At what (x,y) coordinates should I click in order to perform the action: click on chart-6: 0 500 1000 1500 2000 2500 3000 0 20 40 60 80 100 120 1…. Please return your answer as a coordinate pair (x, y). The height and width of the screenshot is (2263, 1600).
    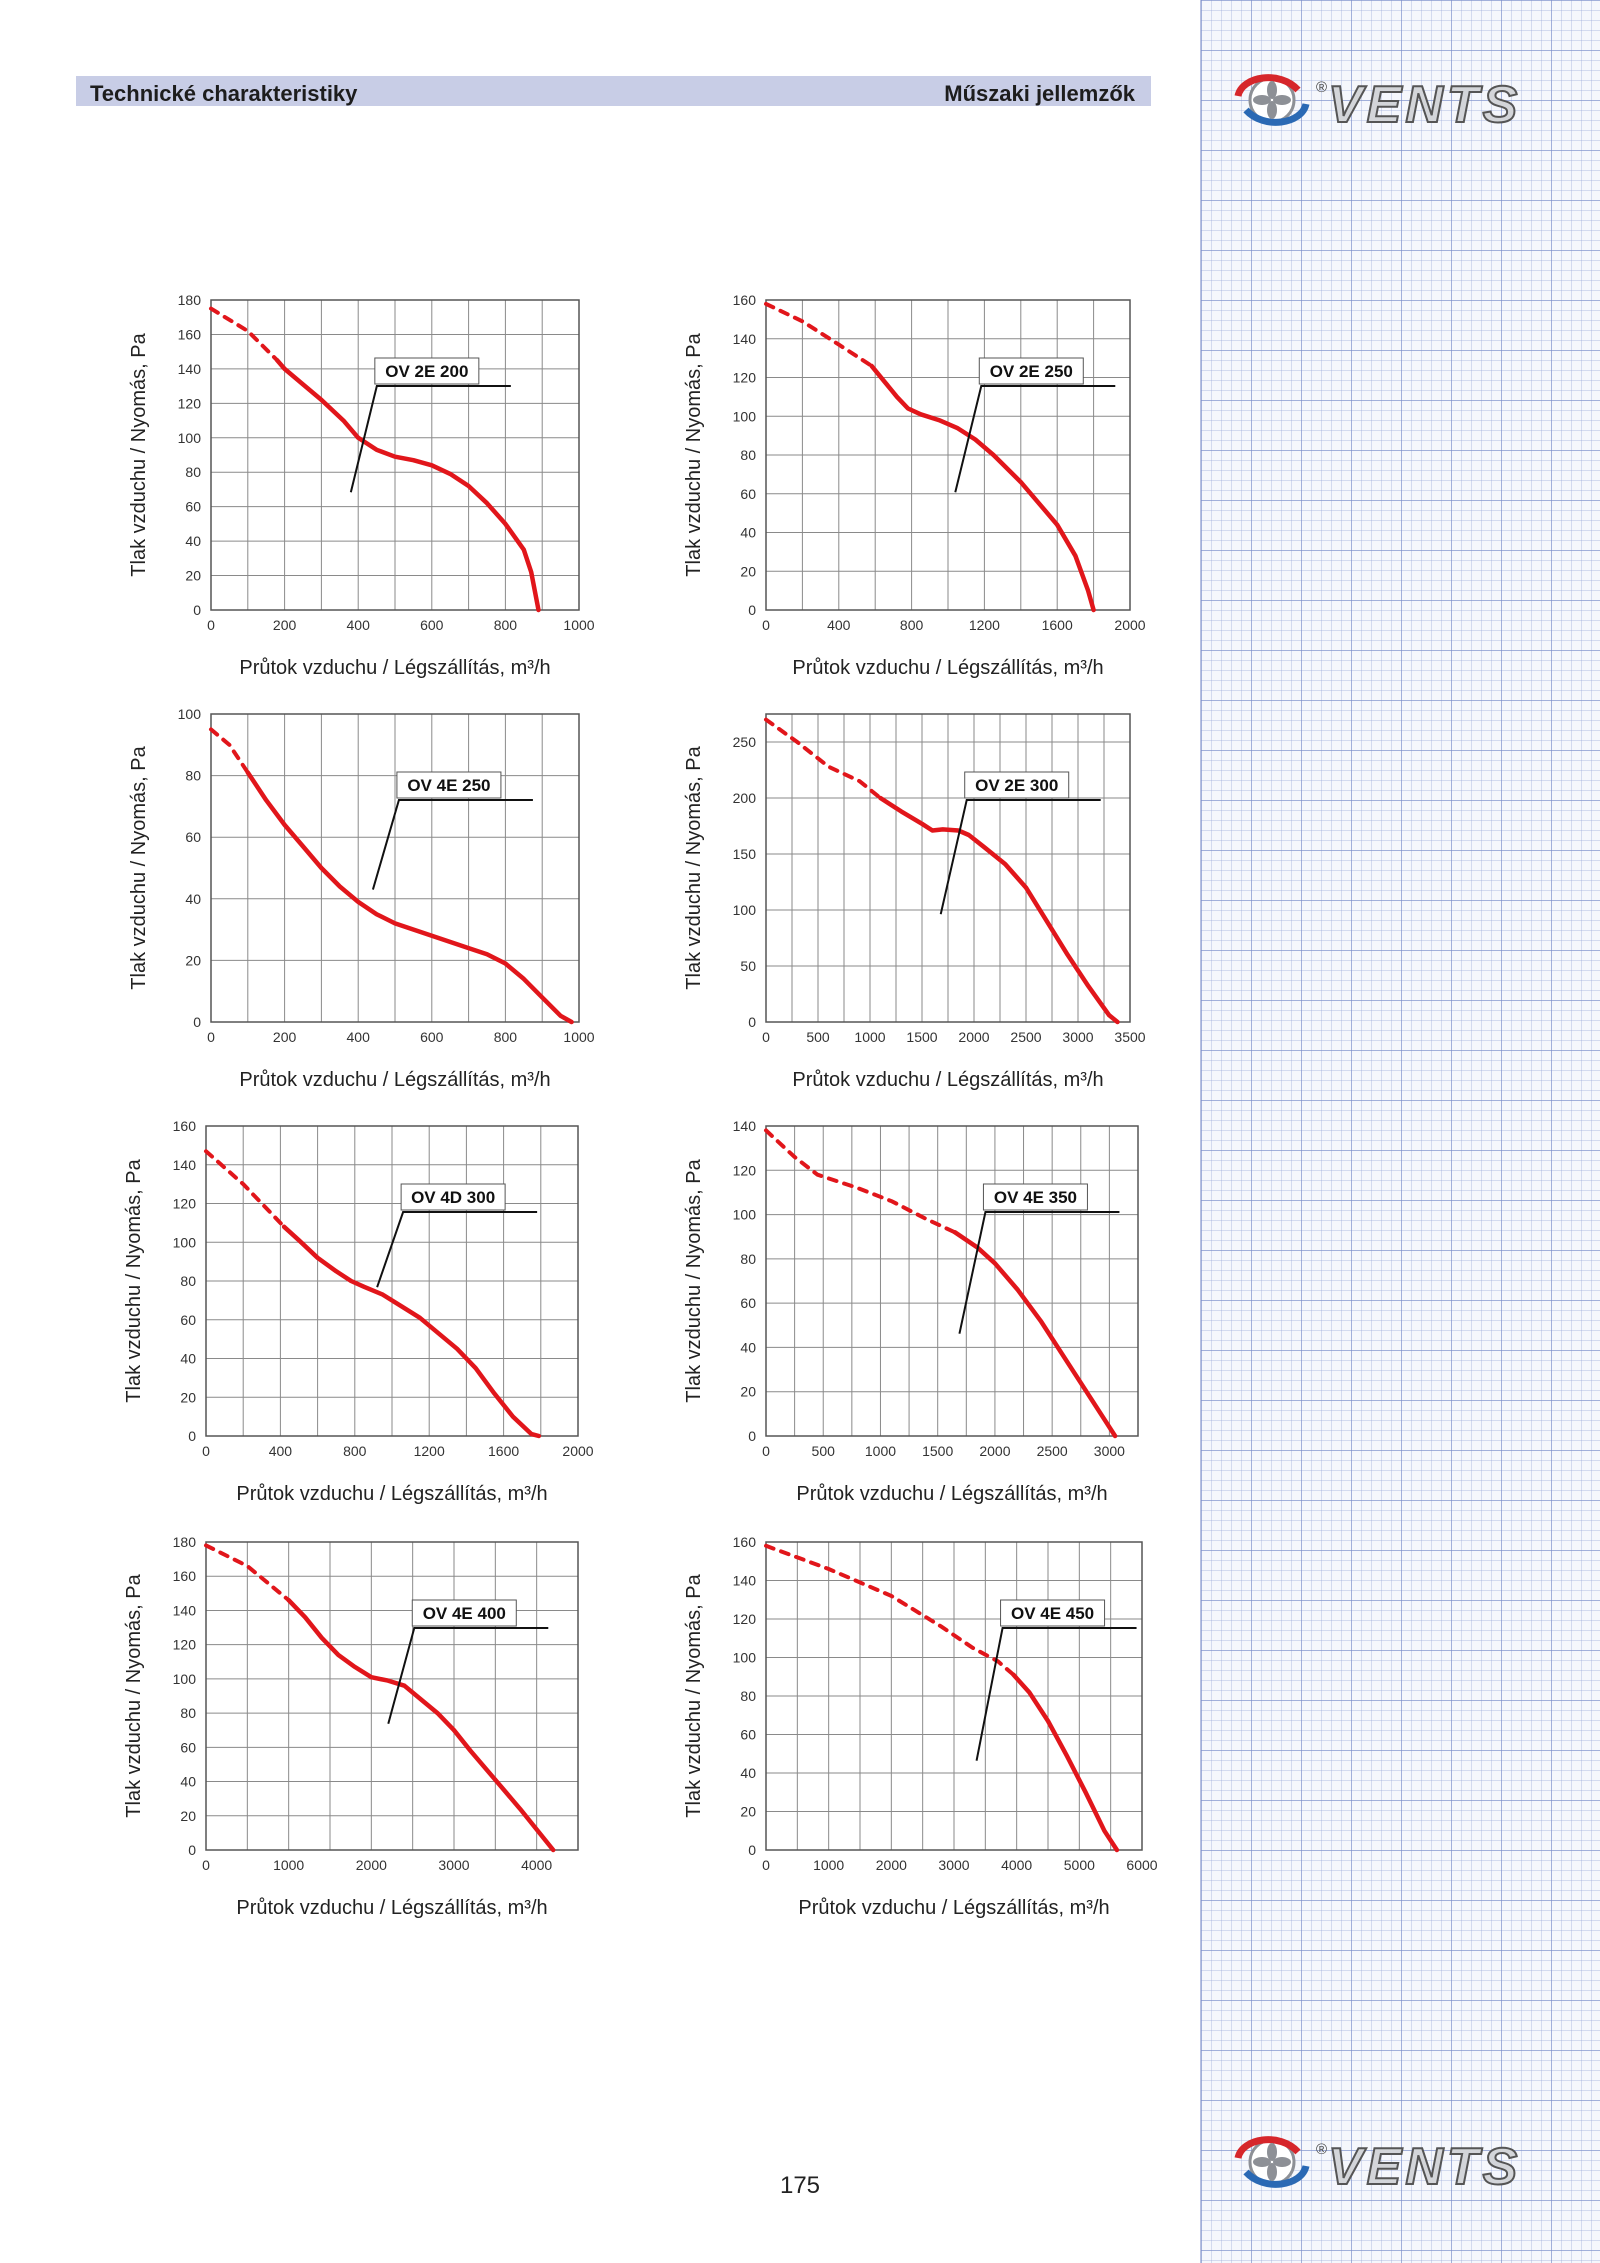
    Looking at the image, I should click on (911, 1311).